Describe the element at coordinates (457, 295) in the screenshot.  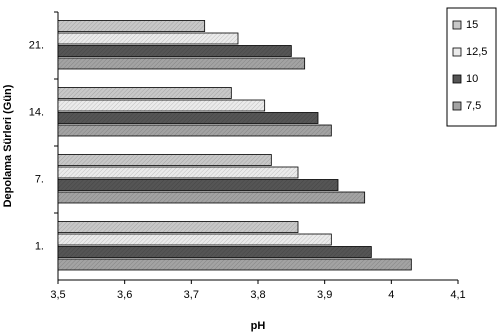
I see `x-tick-label: 4,1` at that location.